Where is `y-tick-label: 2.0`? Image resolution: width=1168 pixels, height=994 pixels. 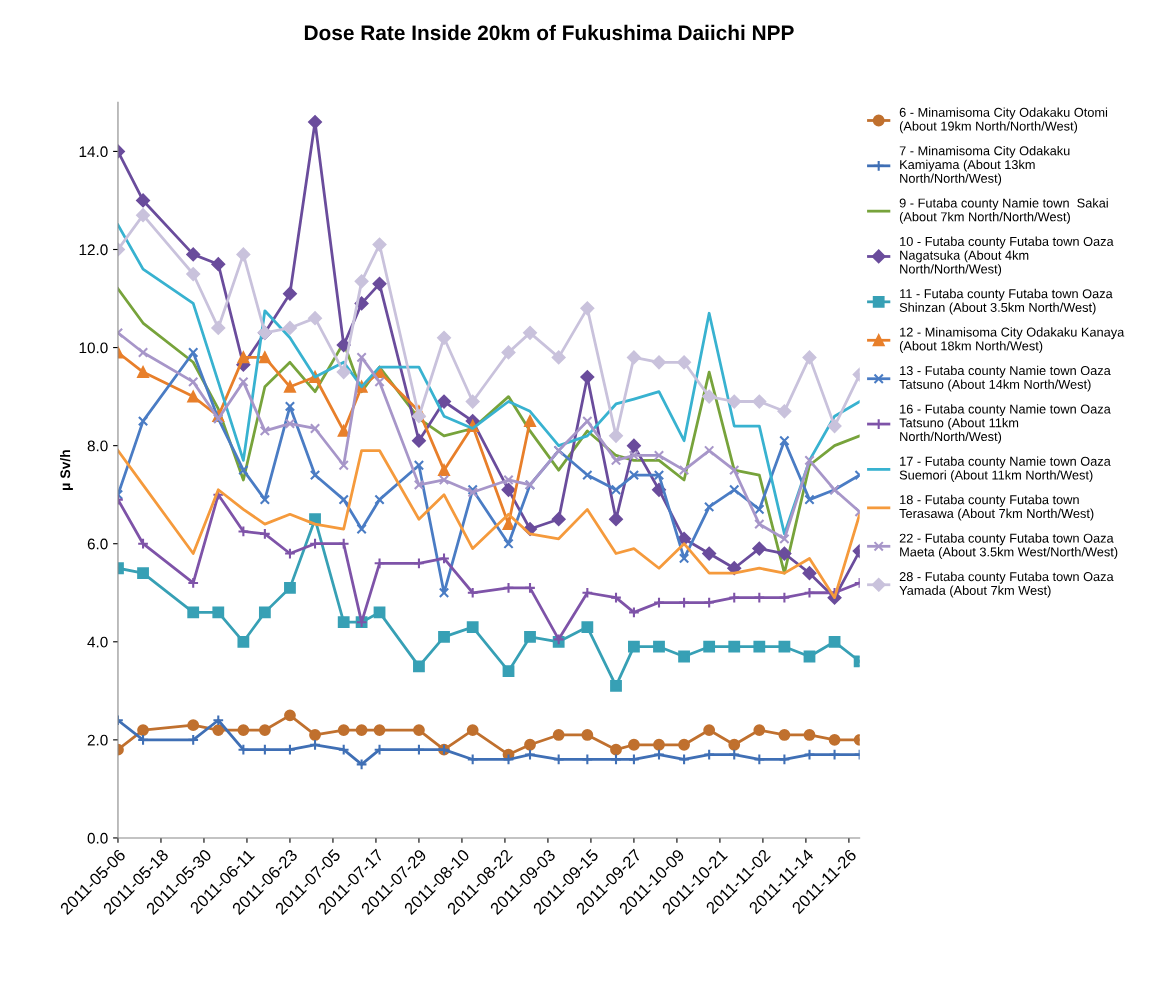 y-tick-label: 2.0 is located at coordinates (97, 740).